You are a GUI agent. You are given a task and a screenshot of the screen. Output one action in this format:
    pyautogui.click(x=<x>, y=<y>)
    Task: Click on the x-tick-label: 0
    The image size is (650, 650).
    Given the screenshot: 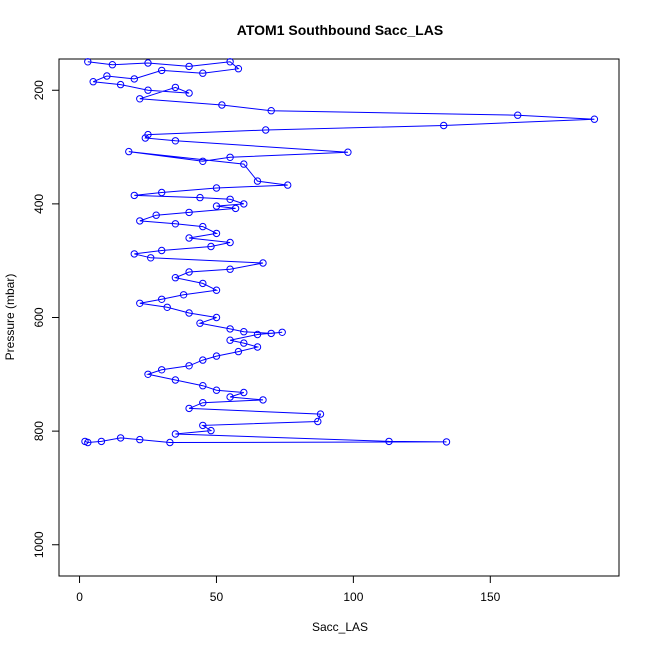 What is the action you would take?
    pyautogui.click(x=79, y=597)
    